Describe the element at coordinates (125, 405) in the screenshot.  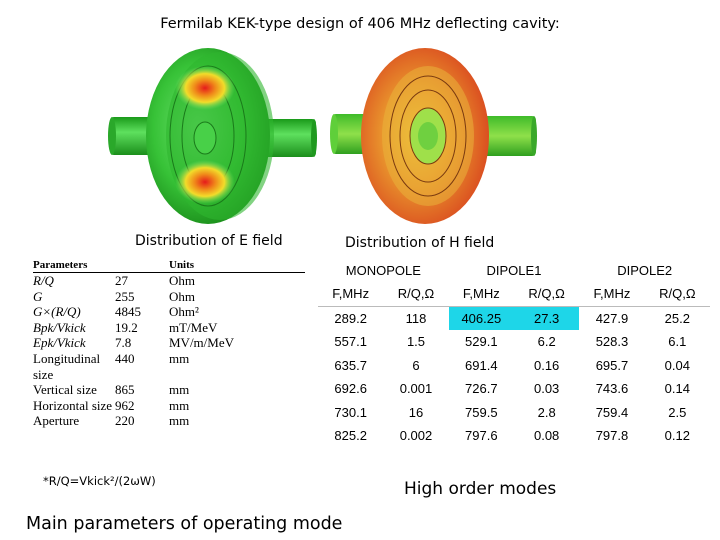
I see `param-value: 962` at that location.